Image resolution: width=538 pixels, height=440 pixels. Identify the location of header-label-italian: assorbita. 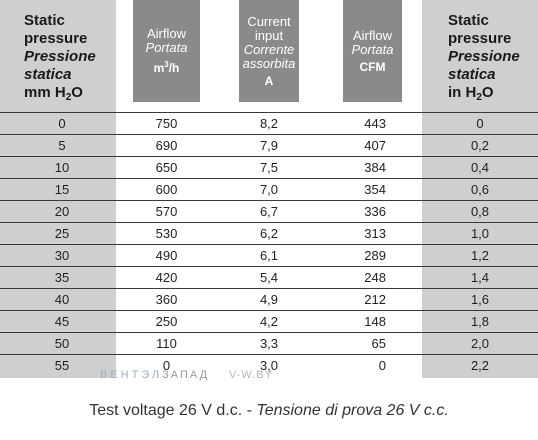
(269, 63).